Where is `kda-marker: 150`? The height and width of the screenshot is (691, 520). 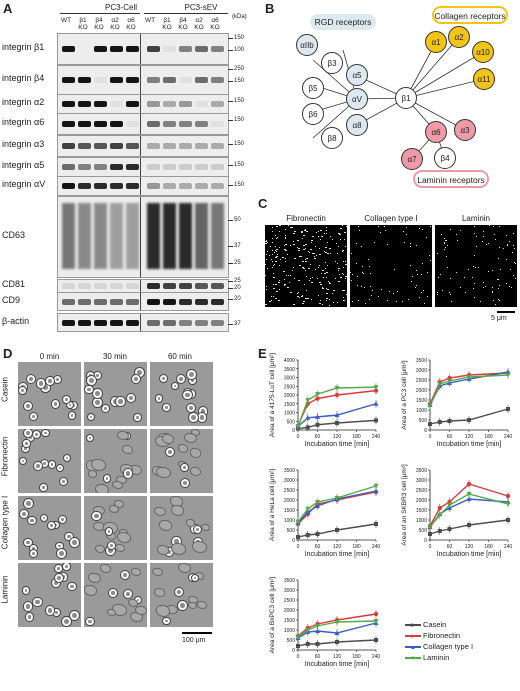 kda-marker: 150 is located at coordinates (236, 144).